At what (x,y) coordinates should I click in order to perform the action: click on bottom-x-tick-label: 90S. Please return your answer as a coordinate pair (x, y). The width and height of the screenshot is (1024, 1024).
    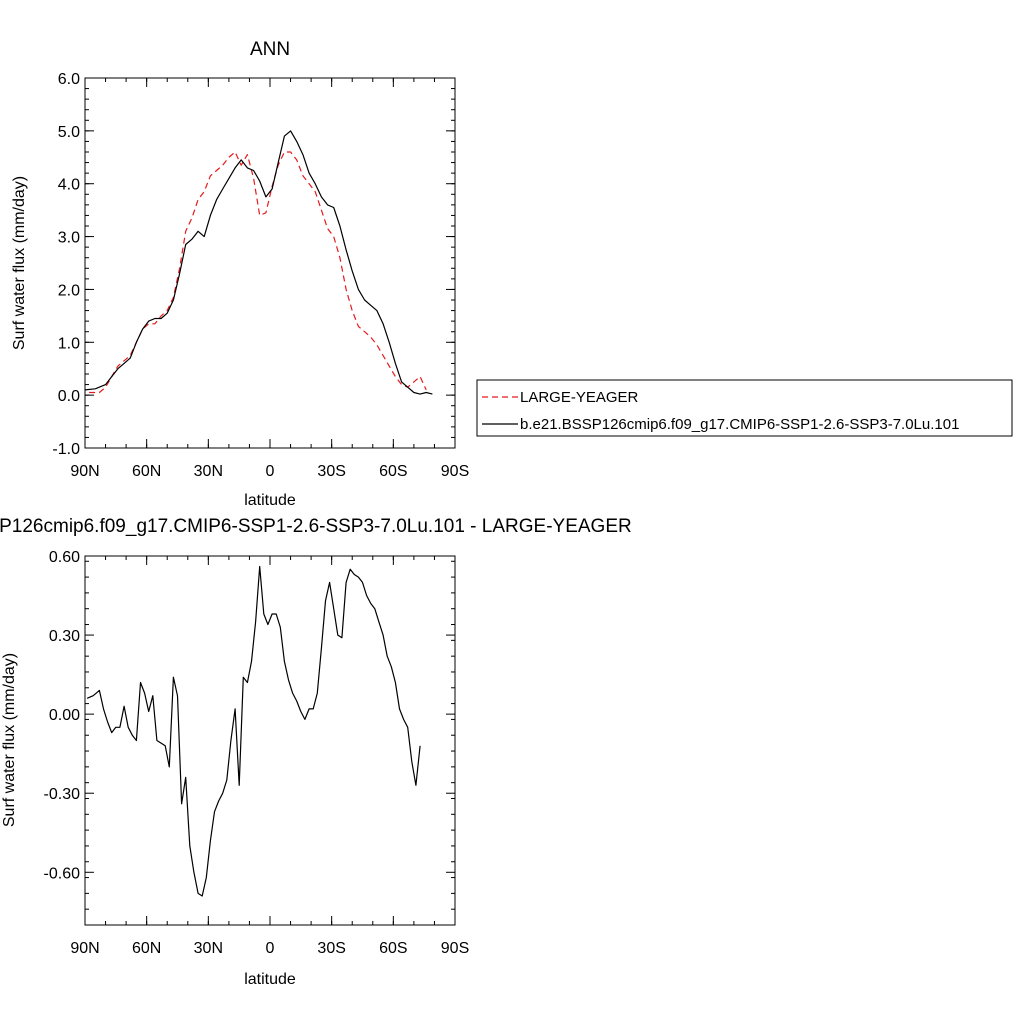
    Looking at the image, I should click on (455, 948).